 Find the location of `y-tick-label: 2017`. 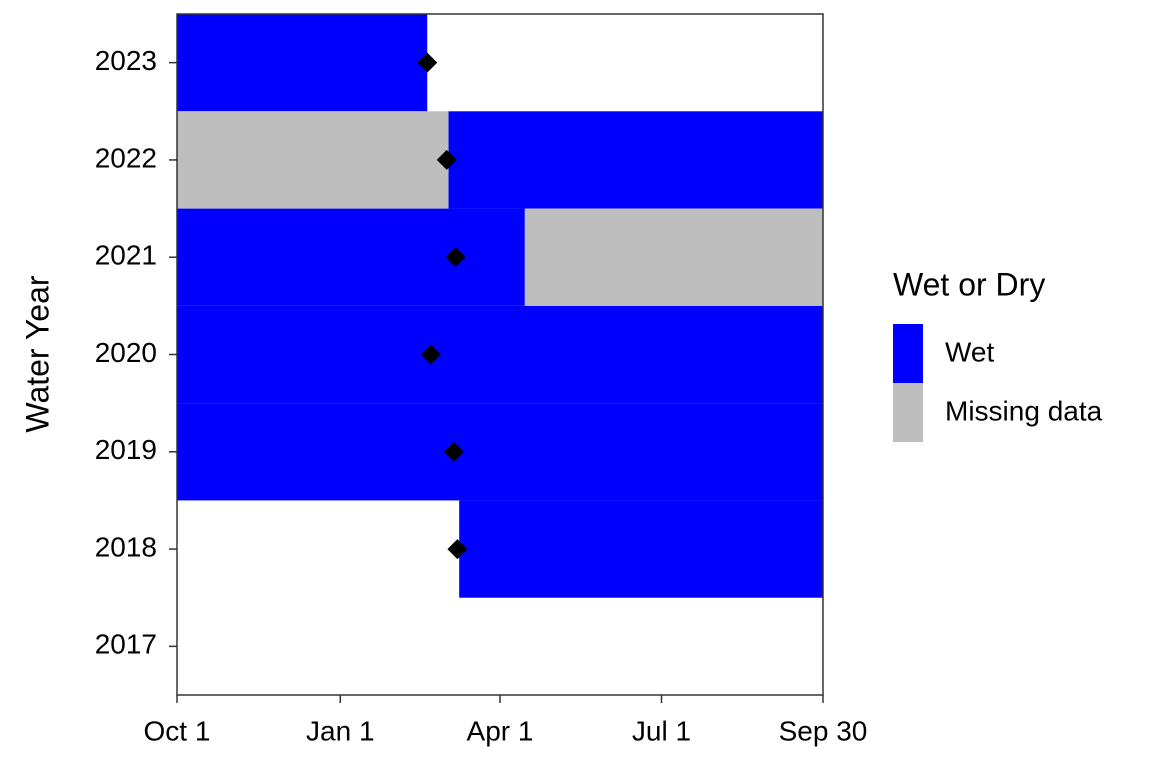

y-tick-label: 2017 is located at coordinates (126, 644).